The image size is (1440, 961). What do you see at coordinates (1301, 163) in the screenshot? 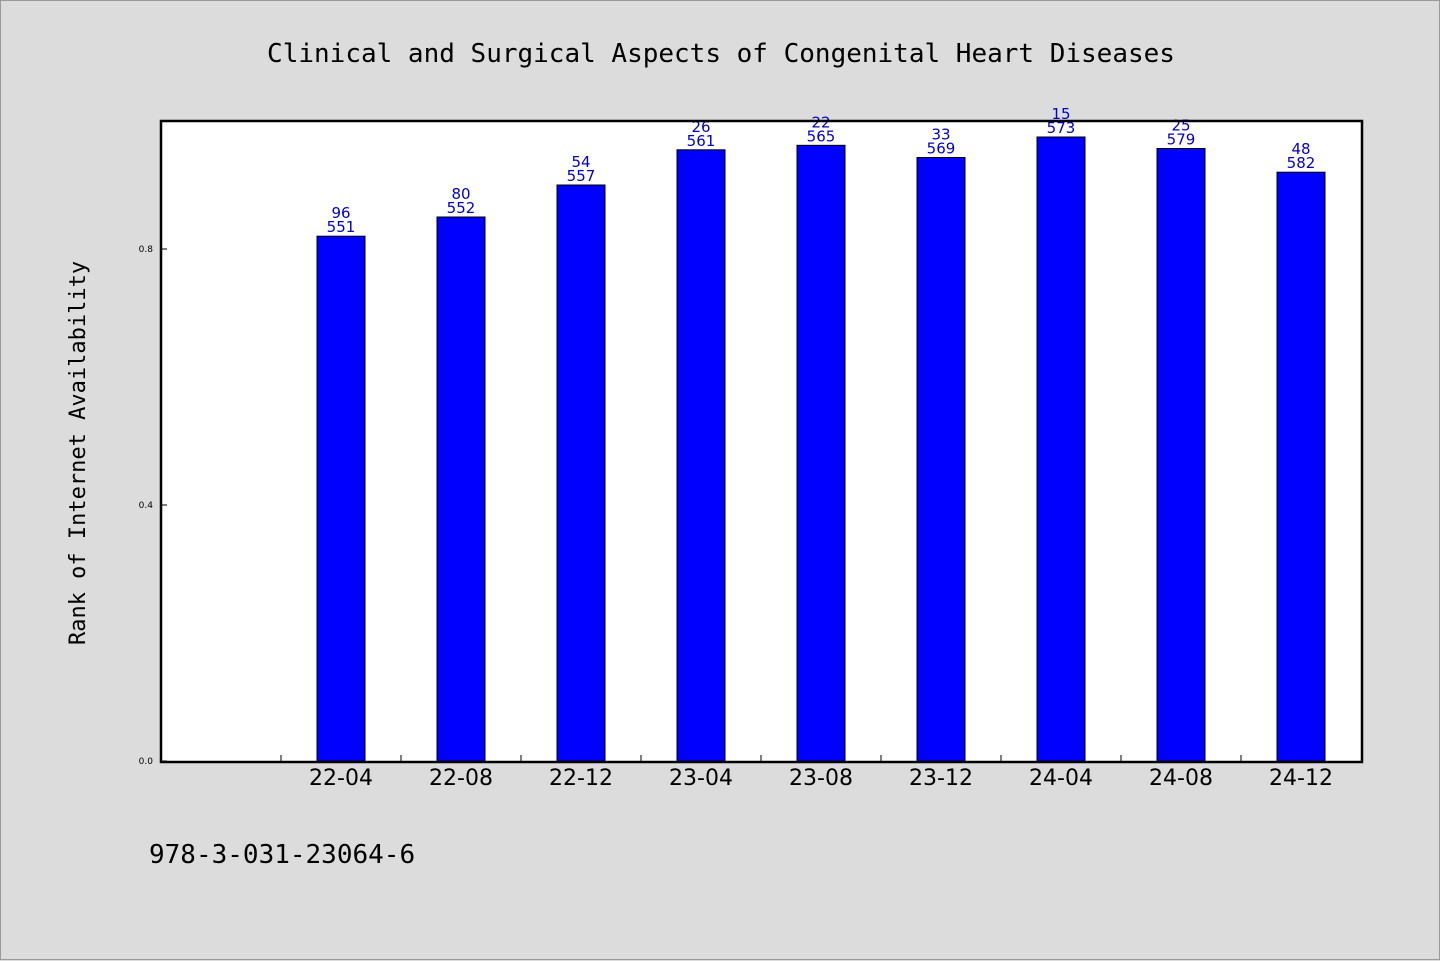
I see `bar-label-bottom-24-12: 582` at bounding box center [1301, 163].